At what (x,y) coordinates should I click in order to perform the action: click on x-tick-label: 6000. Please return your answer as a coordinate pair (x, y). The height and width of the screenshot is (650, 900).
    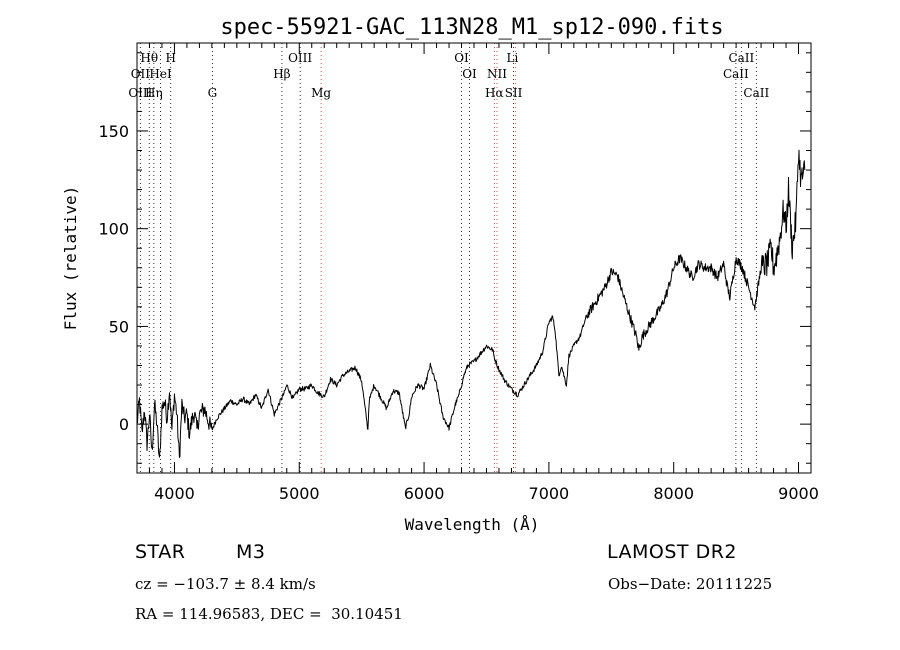
    Looking at the image, I should click on (424, 493).